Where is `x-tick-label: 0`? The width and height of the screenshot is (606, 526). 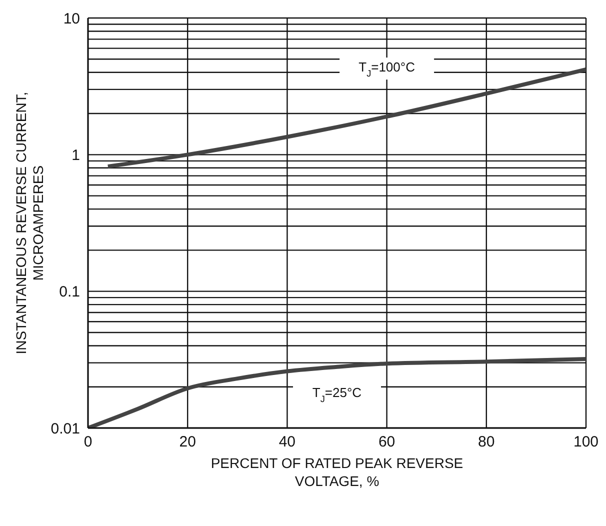
x-tick-label: 0 is located at coordinates (88, 442).